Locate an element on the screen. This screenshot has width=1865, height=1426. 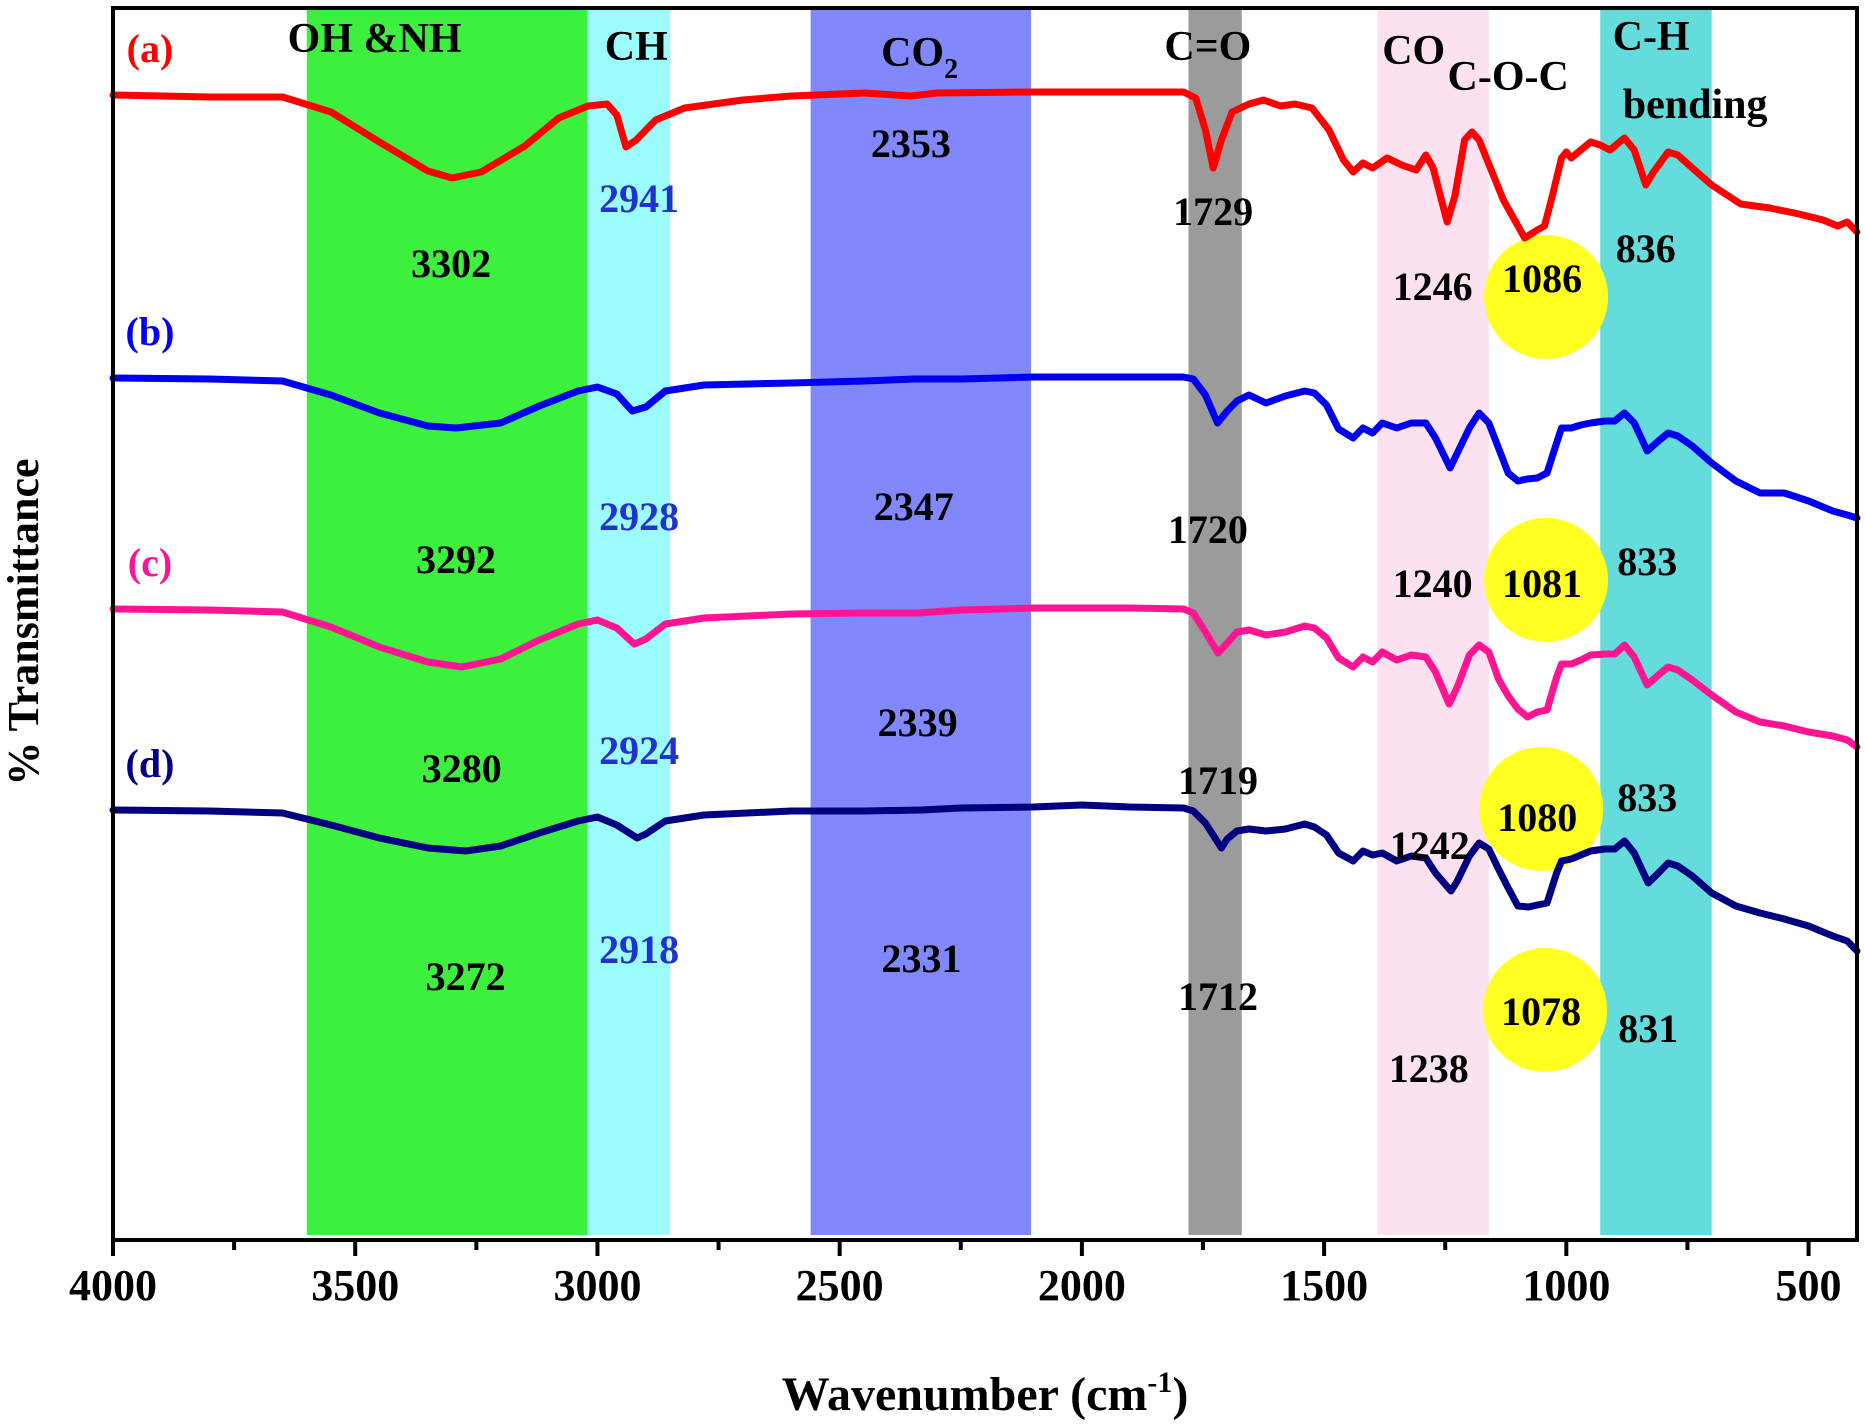
band-label-text-5: C-H is located at coordinates (1651, 37).